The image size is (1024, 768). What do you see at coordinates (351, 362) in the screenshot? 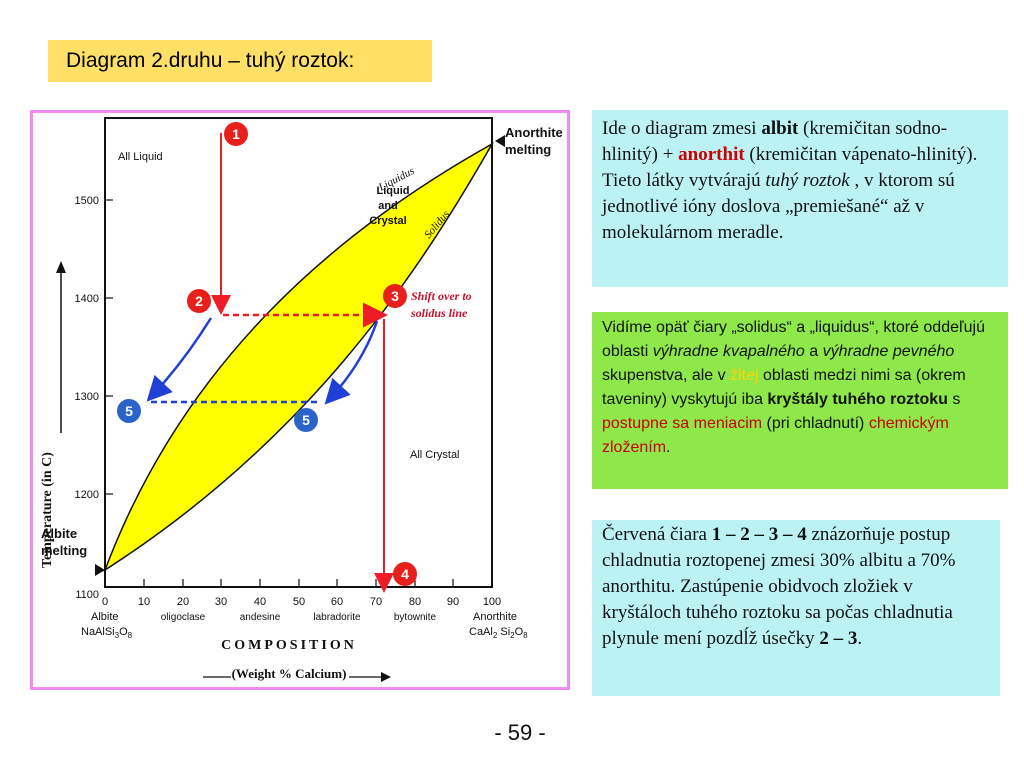
I see `blue-arrow-right` at bounding box center [351, 362].